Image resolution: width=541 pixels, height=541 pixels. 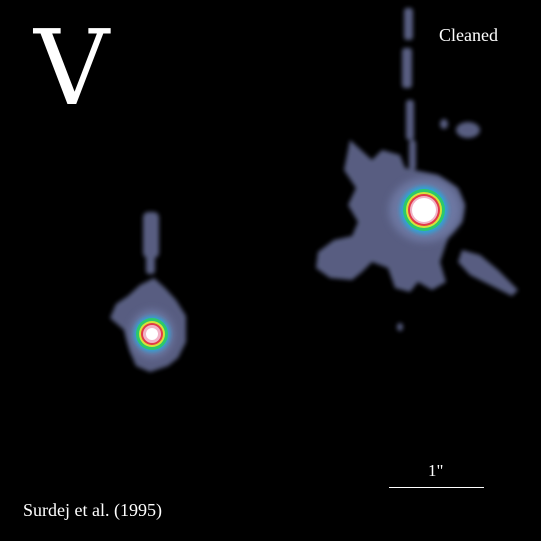 I want to click on right-source-core, so click(x=424, y=210).